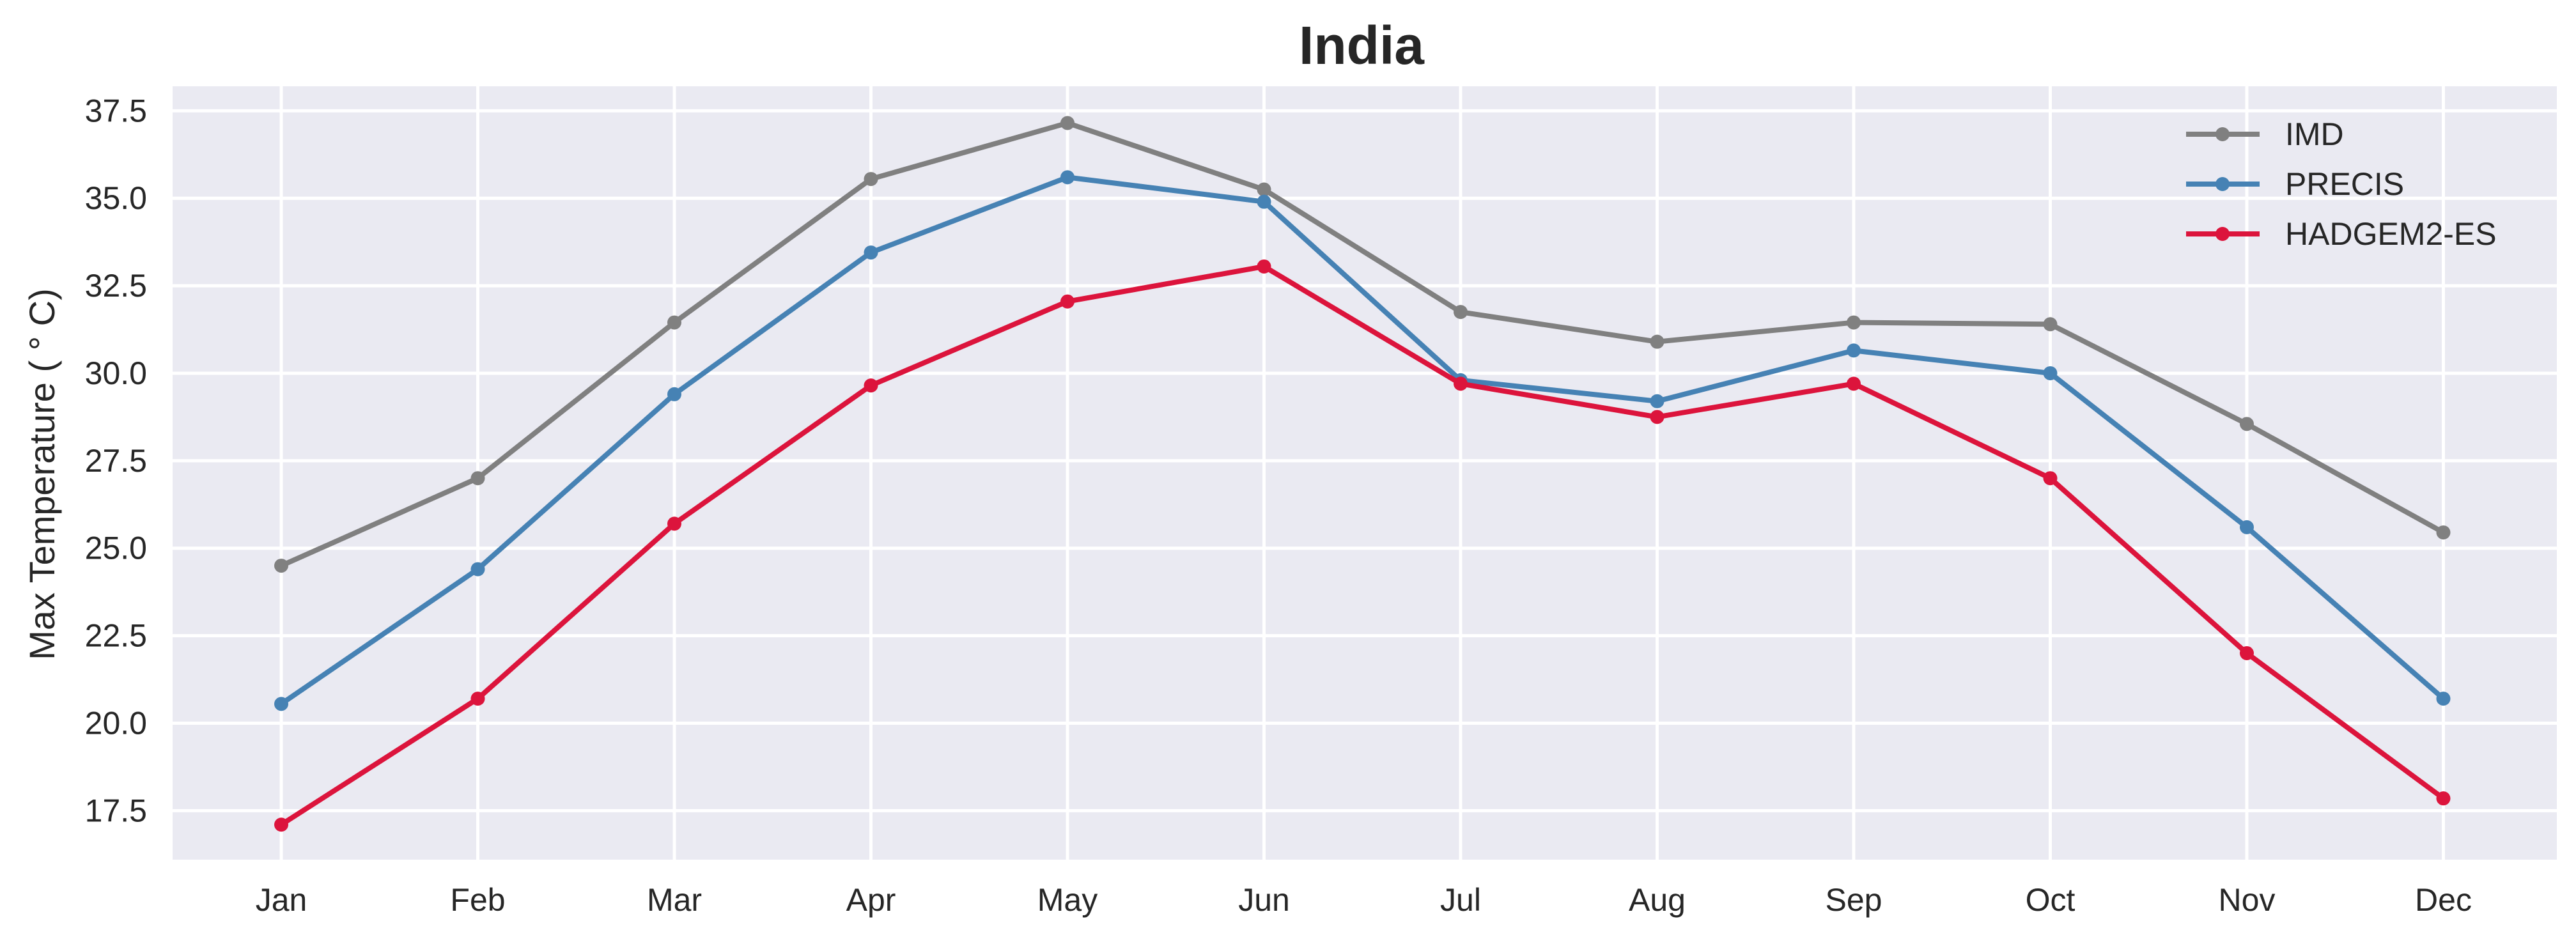 Image resolution: width=2576 pixels, height=944 pixels. Describe the element at coordinates (116, 111) in the screenshot. I see `y-tick-label: 37.5` at that location.